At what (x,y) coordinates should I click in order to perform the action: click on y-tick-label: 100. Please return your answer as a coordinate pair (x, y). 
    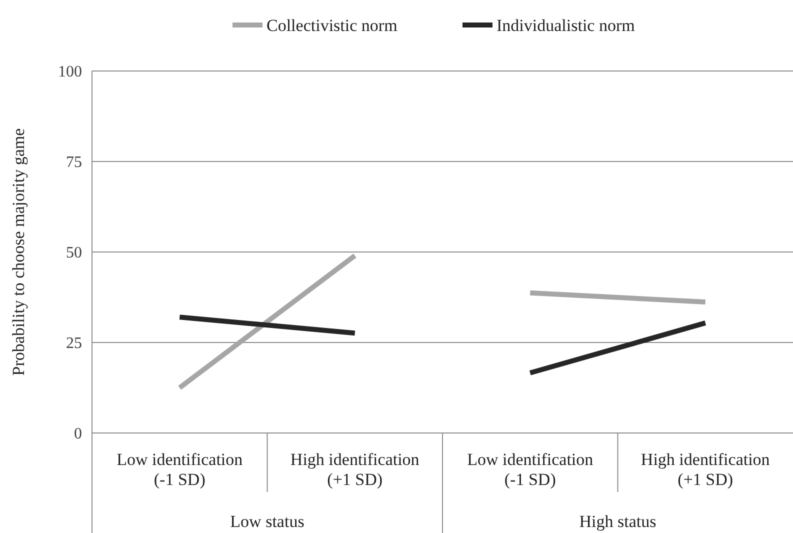
    Looking at the image, I should click on (70, 72).